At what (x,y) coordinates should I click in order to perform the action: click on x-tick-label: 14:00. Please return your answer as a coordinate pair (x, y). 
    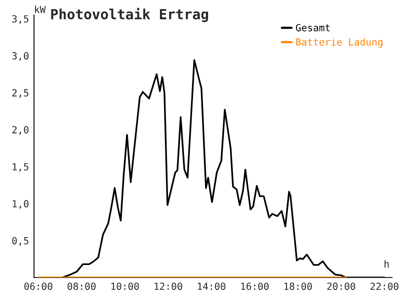
    Looking at the image, I should click on (212, 286).